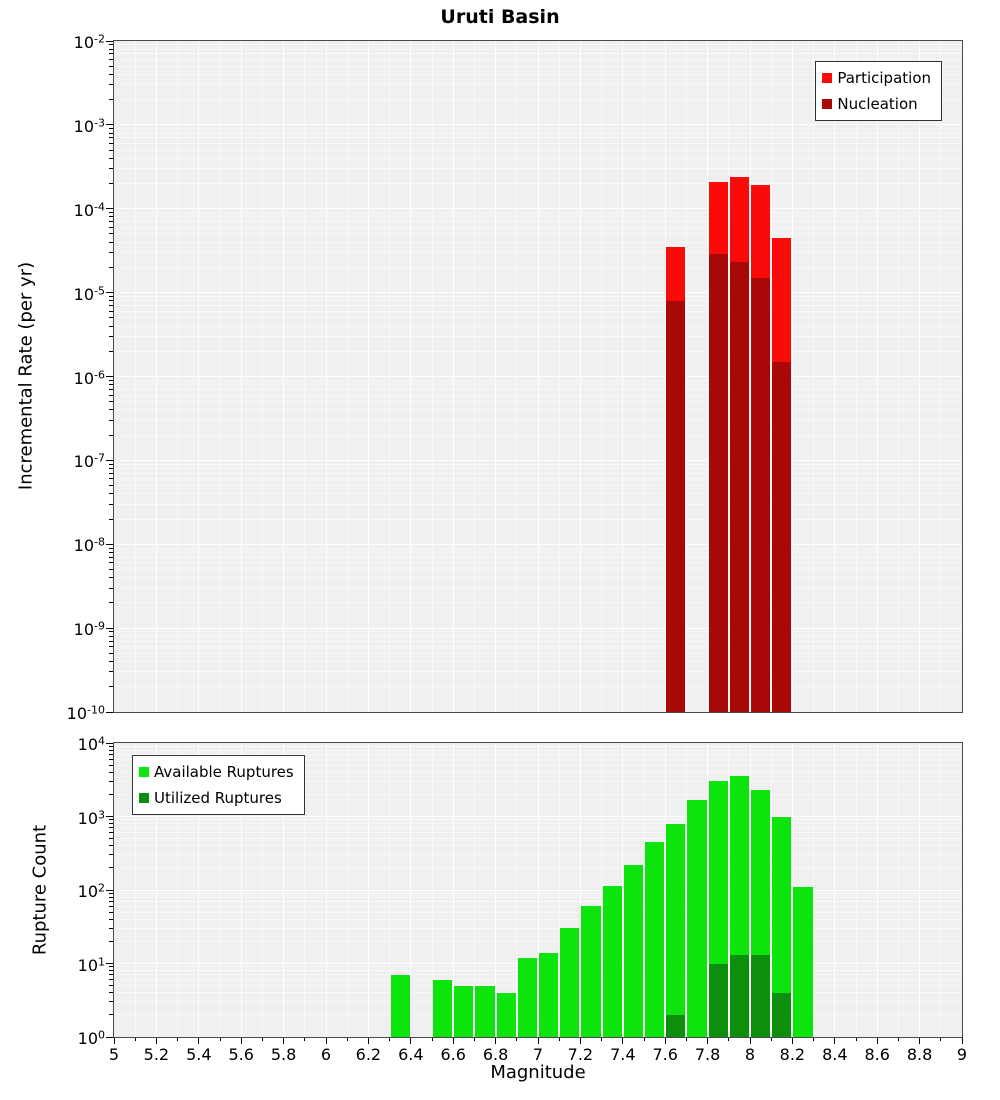  I want to click on x-tick-label: 8.2, so click(792, 1054).